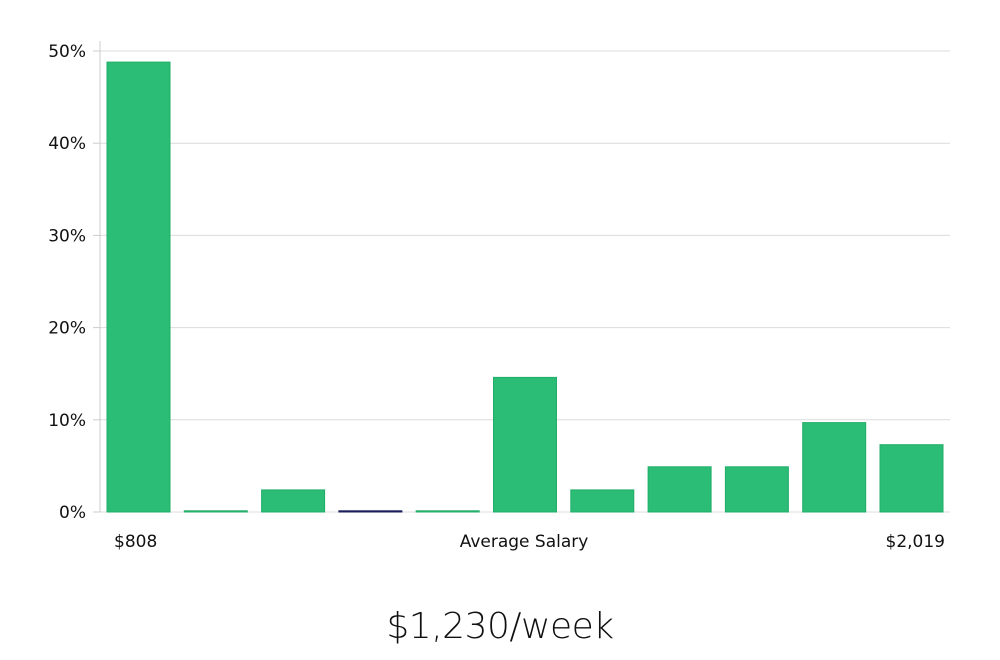 The width and height of the screenshot is (1000, 660). Describe the element at coordinates (67, 52) in the screenshot. I see `y-tick-label: 50%` at that location.